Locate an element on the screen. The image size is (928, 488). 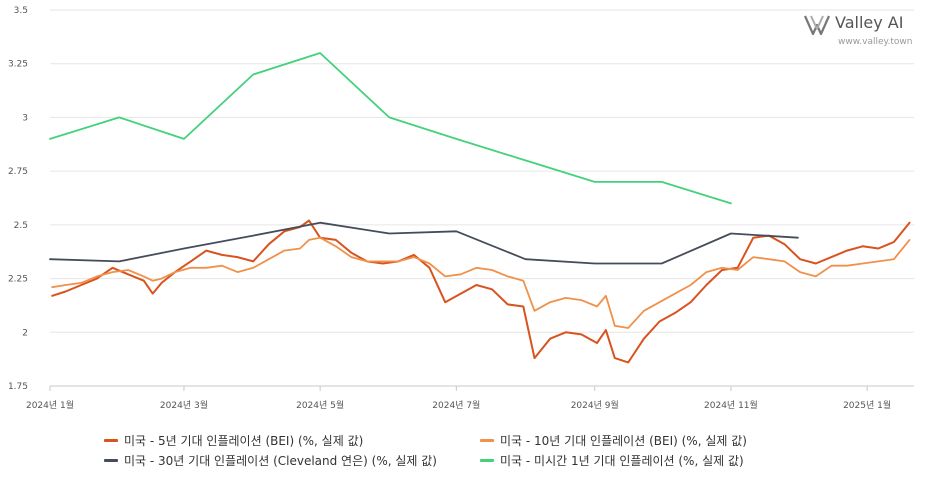
legend-item-series-0: 미국 - 5년 기대 인플레이션 (BEI) (%, 실제 값) is located at coordinates (233, 440).